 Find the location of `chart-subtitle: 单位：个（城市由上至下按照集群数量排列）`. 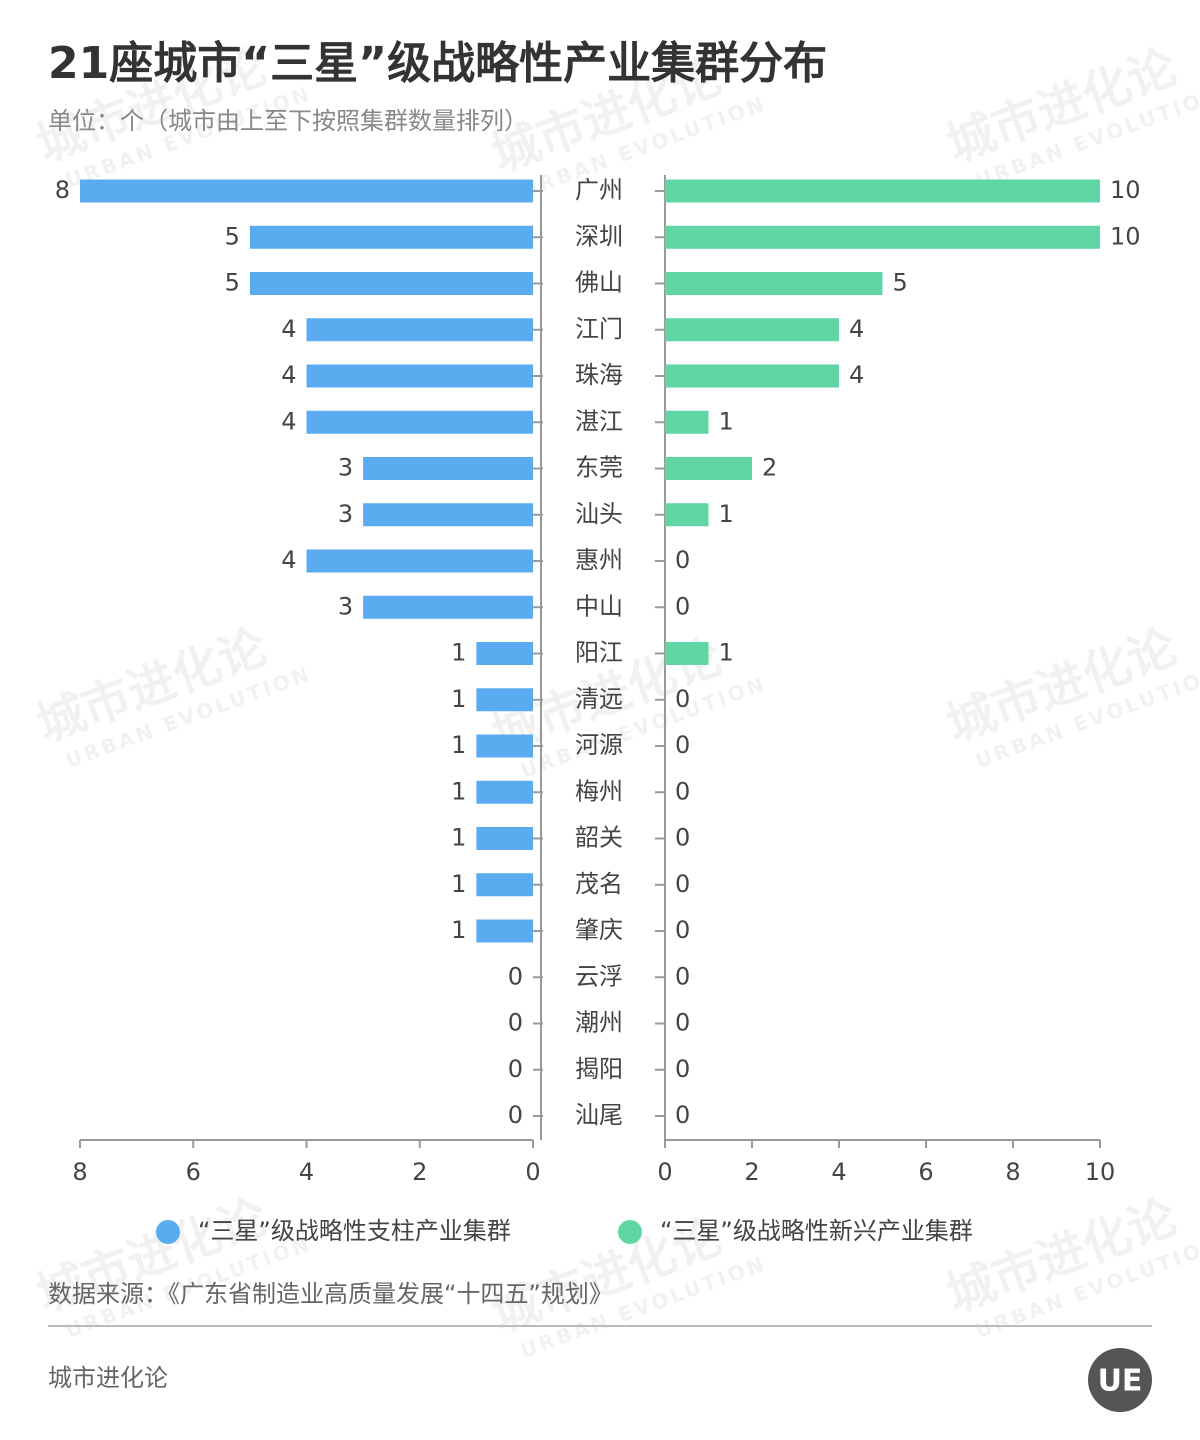

chart-subtitle: 单位：个（城市由上至下按照集群数量排列） is located at coordinates (288, 121).